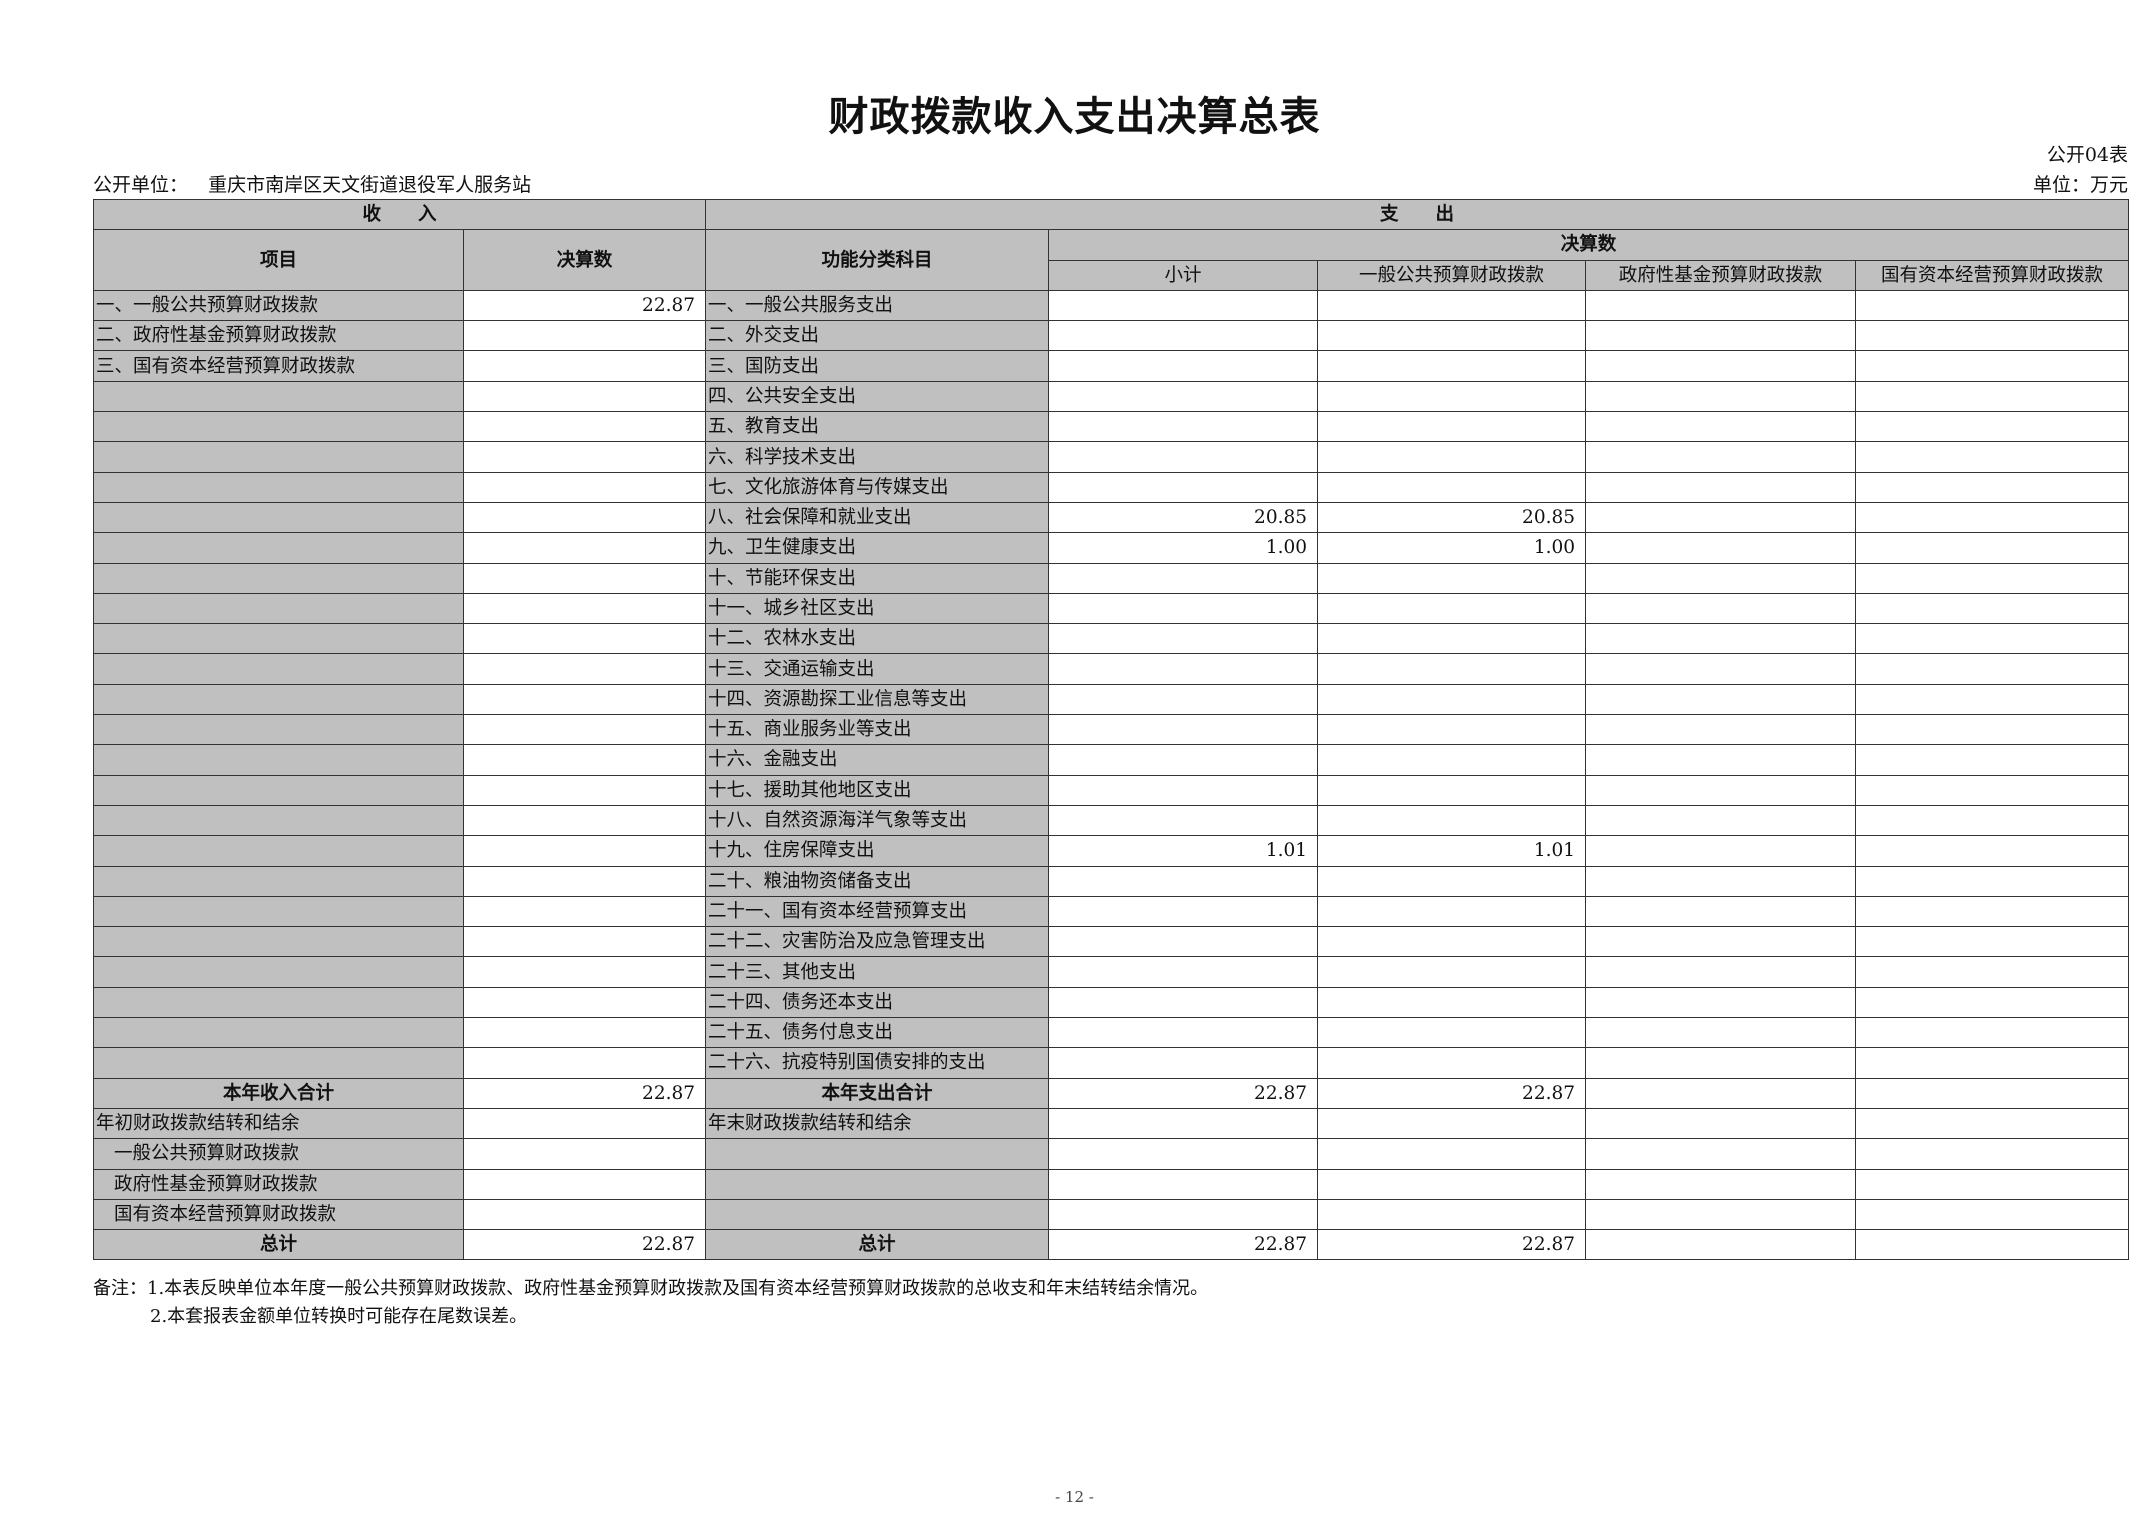 Image resolution: width=2149 pixels, height=1520 pixels. What do you see at coordinates (877, 911) in the screenshot?
I see `expense-category-cell: 二十一、国有资本经营预算支出` at bounding box center [877, 911].